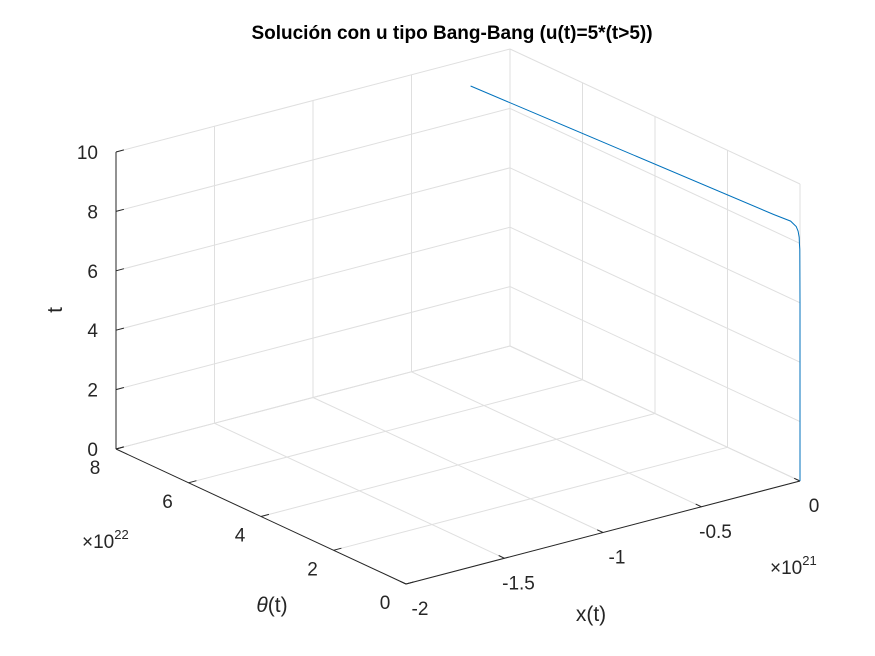  Describe the element at coordinates (814, 506) in the screenshot. I see `x-tick-label: 0` at that location.